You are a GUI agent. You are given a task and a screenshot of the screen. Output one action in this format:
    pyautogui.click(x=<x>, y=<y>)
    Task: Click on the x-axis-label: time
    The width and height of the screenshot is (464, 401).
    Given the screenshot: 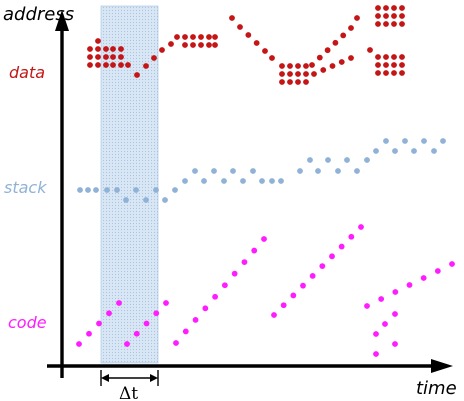 What is the action you would take?
    pyautogui.click(x=436, y=388)
    